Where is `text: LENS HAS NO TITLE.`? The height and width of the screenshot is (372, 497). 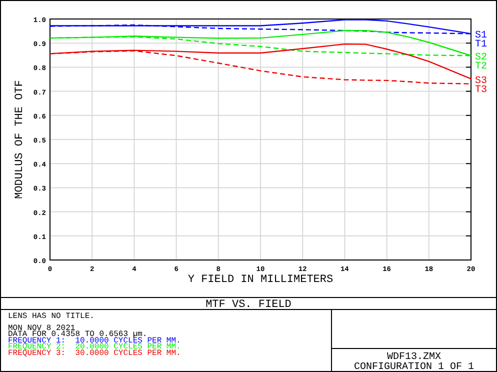
text: LENS HAS NO TITLE. is located at coordinates (51, 316).